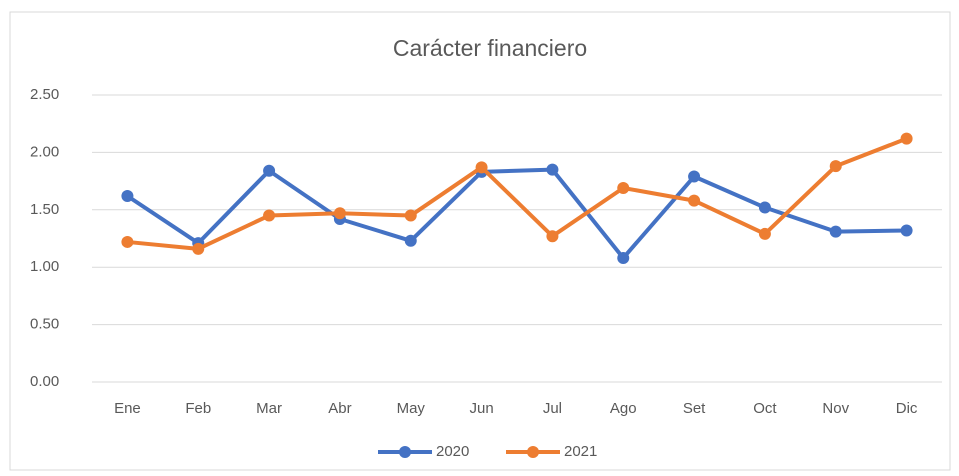 This screenshot has width=959, height=476. Describe the element at coordinates (835, 408) in the screenshot. I see `x-tick-label: Nov` at that location.